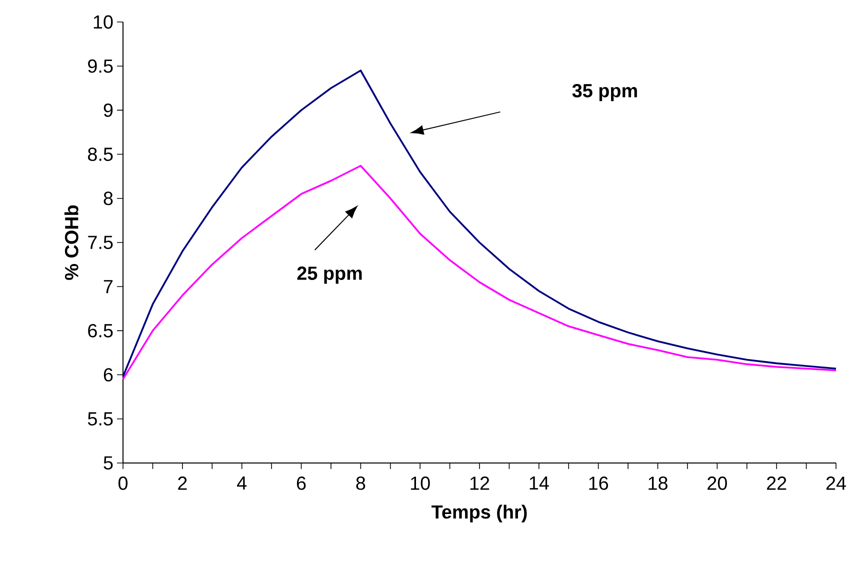 The image size is (859, 583). What do you see at coordinates (108, 110) in the screenshot?
I see `y-tick-label: 9` at bounding box center [108, 110].